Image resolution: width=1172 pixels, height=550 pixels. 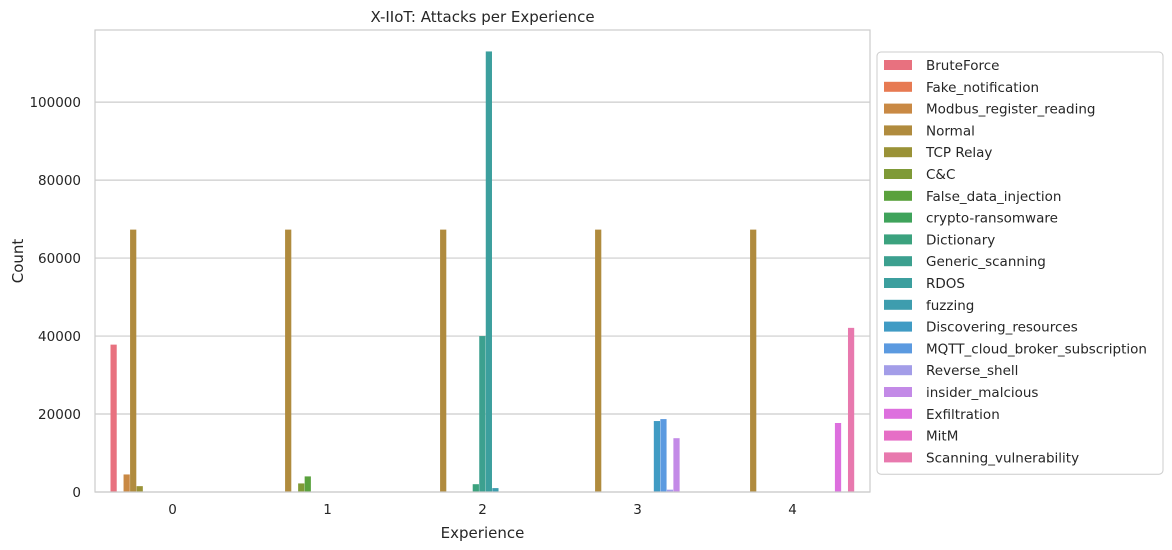 What do you see at coordinates (18, 261) in the screenshot?
I see `y-axis-title: Count` at bounding box center [18, 261].